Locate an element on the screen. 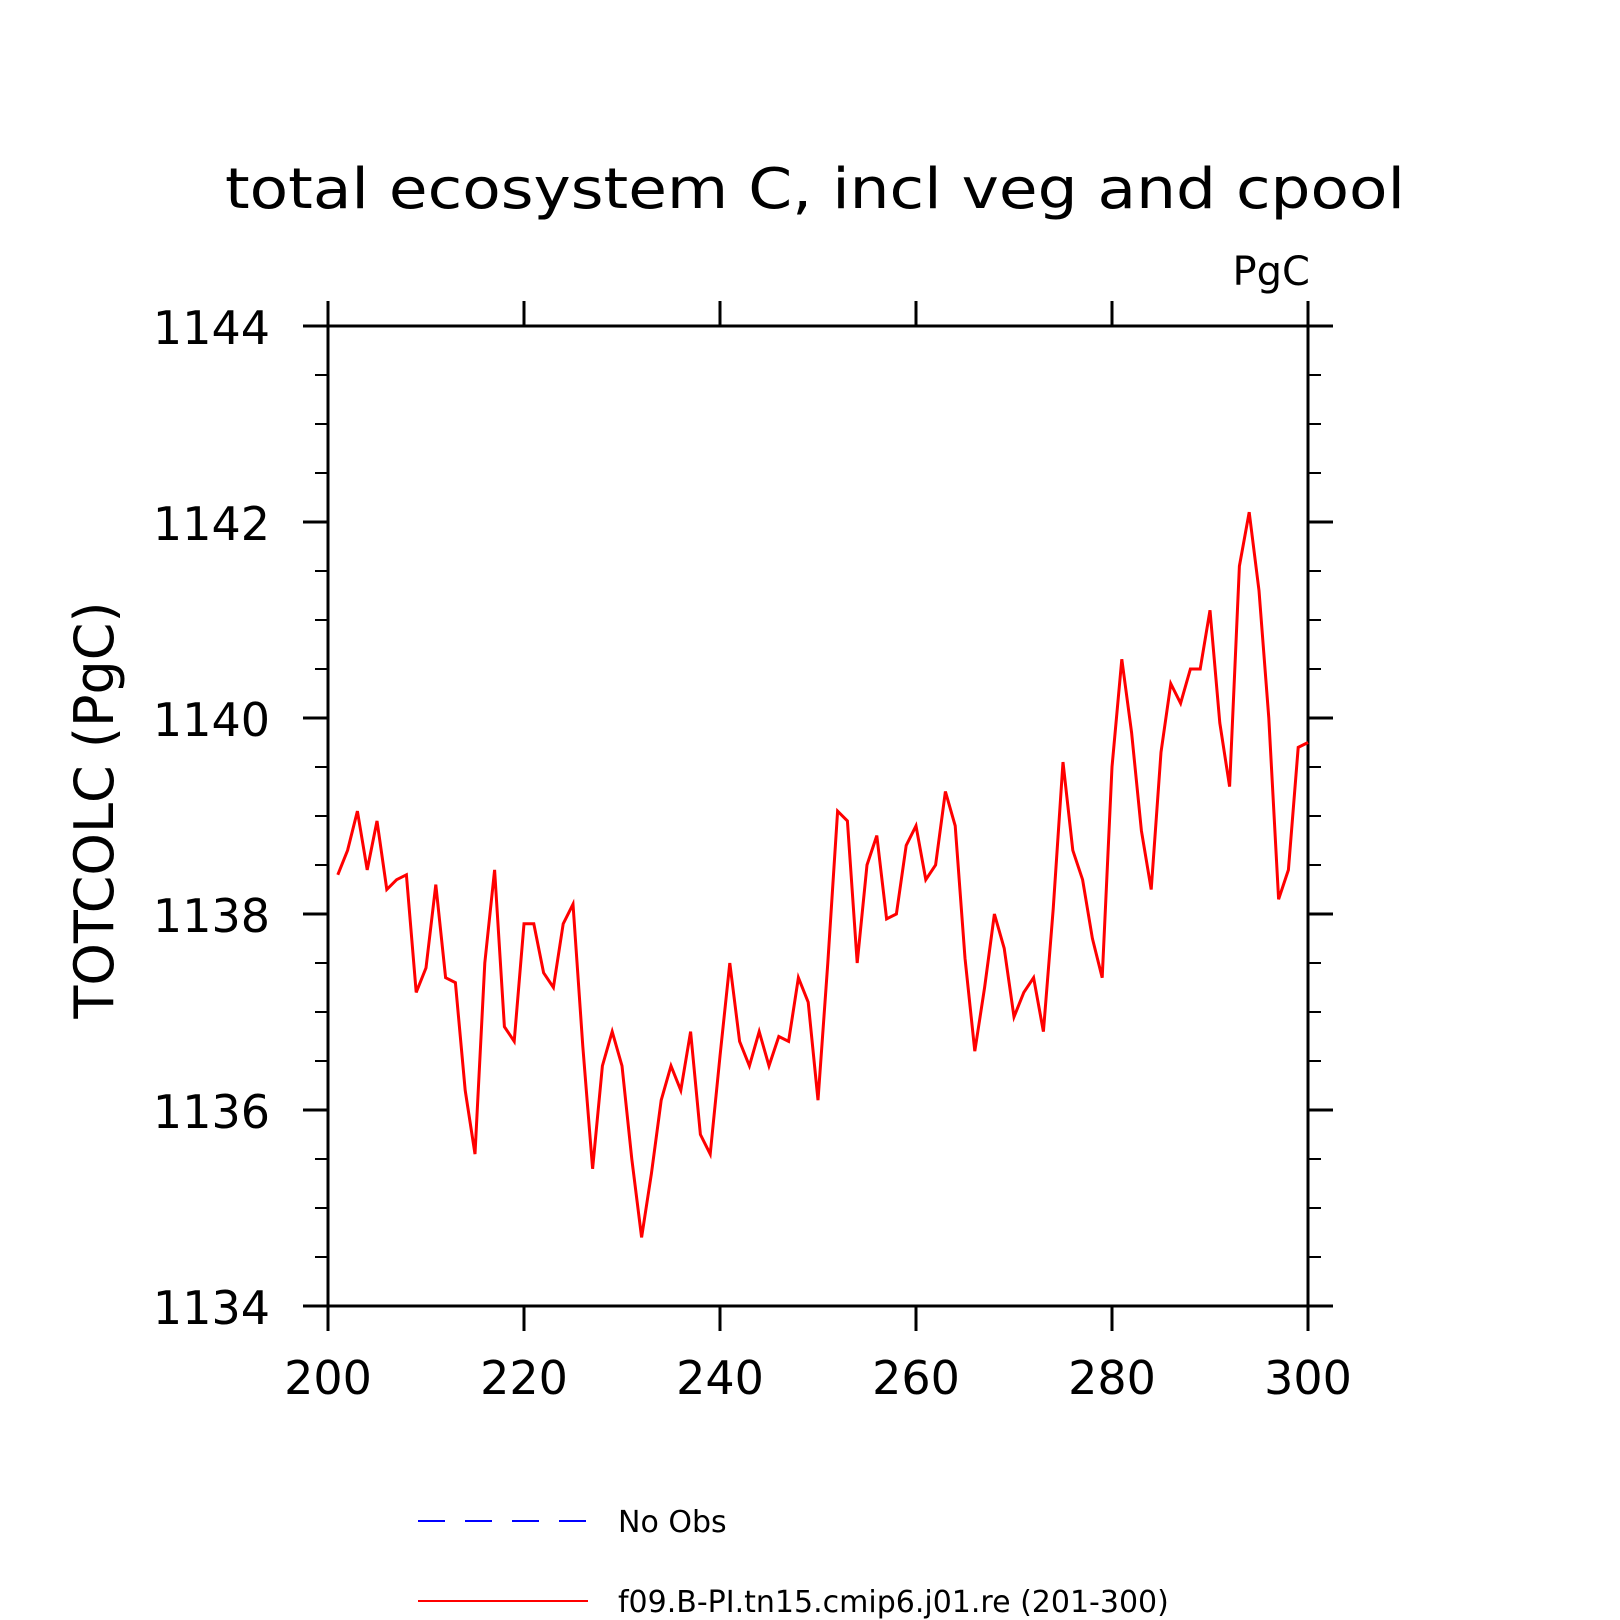 The image size is (1620, 1620). x-tick-label: 280 is located at coordinates (1112, 1378).